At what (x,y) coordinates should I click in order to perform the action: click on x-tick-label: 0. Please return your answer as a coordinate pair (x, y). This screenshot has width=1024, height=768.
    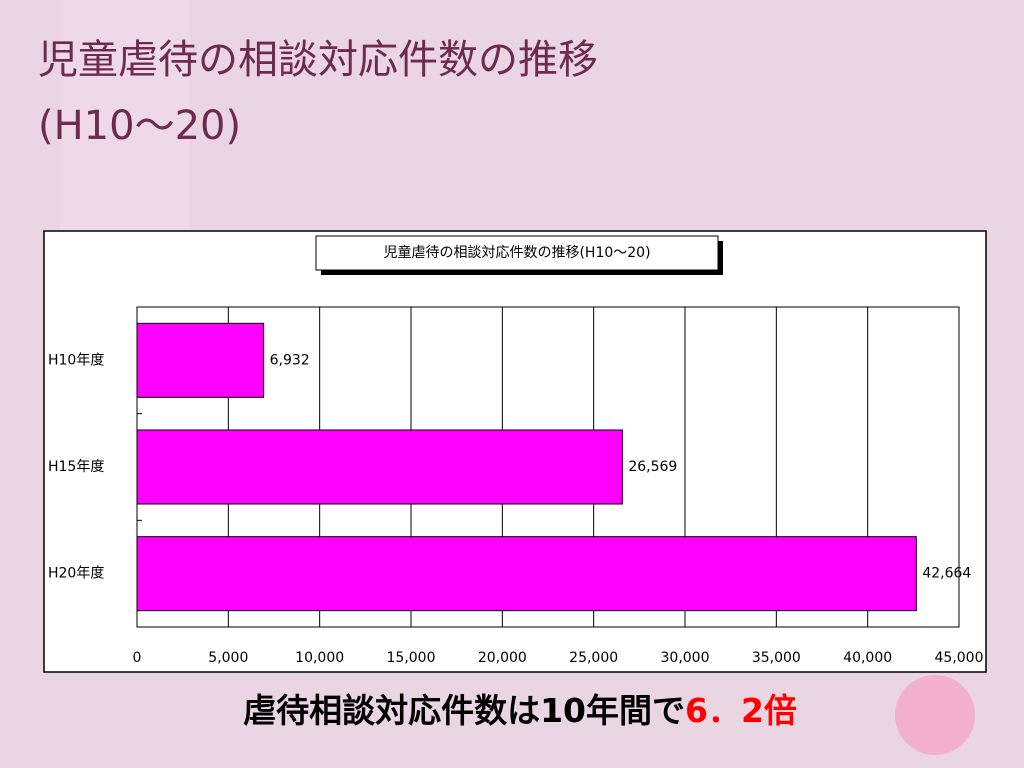
    Looking at the image, I should click on (137, 658).